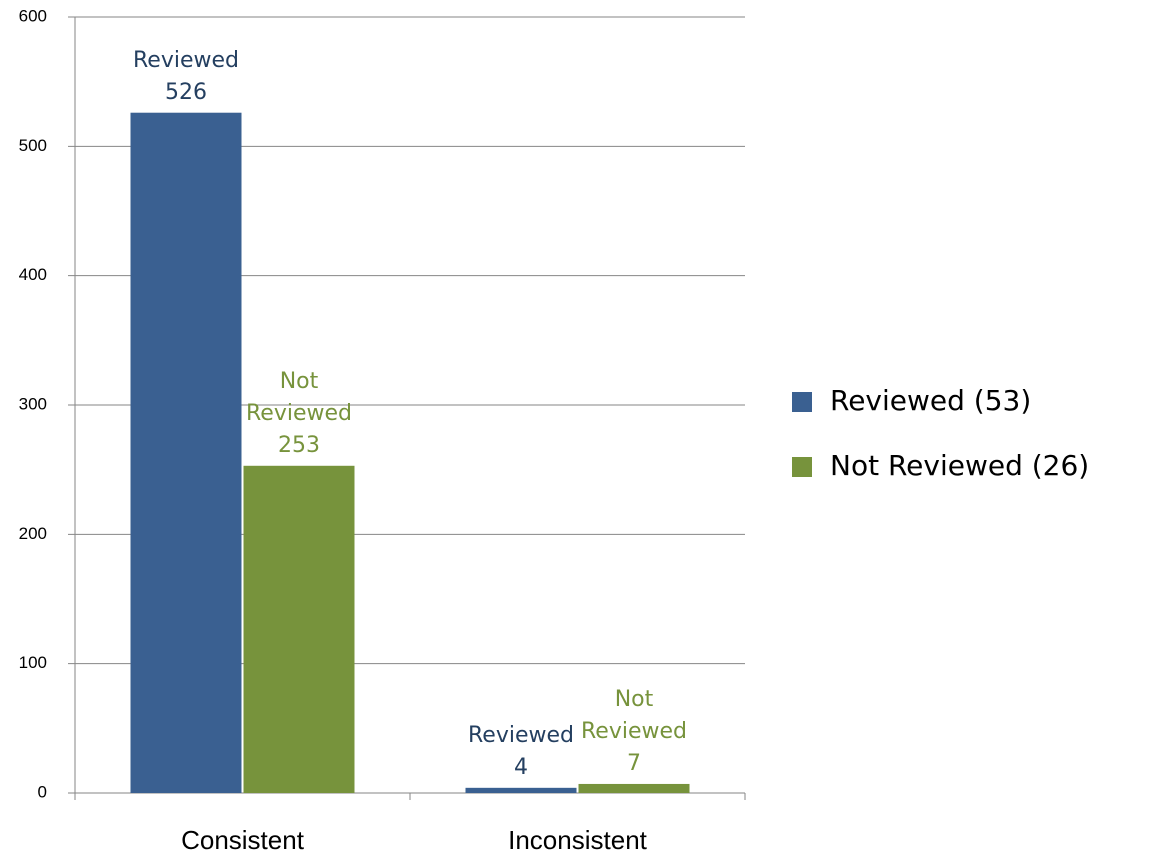 This screenshot has height=856, width=1153. What do you see at coordinates (521, 767) in the screenshot?
I see `data-label-text: 4` at bounding box center [521, 767].